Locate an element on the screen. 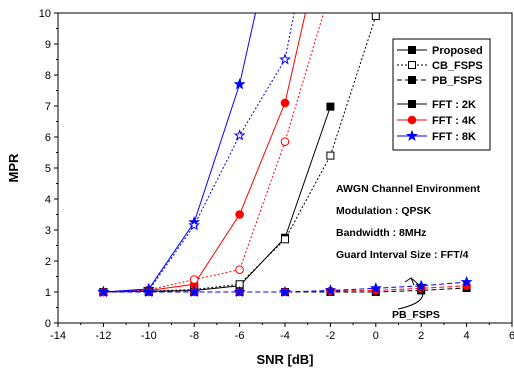 This screenshot has height=371, width=514. x-tick-label: -4 is located at coordinates (285, 336).